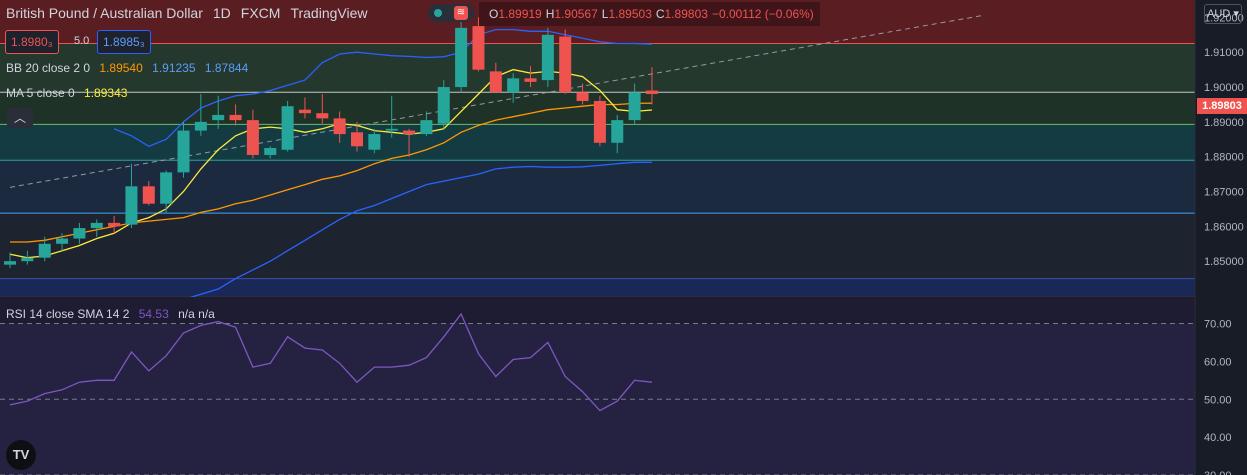 The image size is (1247, 475). Describe the element at coordinates (82, 41) in the screenshot. I see `spread-value: 5.0` at that location.